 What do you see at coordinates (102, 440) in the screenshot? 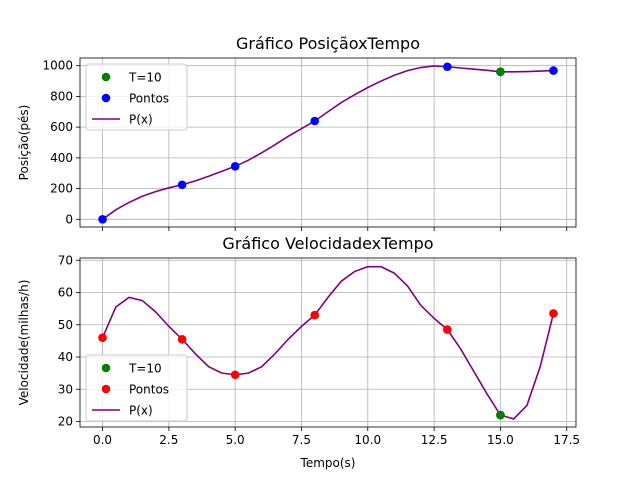
I see `x-tick-label: 0.0` at bounding box center [102, 440].